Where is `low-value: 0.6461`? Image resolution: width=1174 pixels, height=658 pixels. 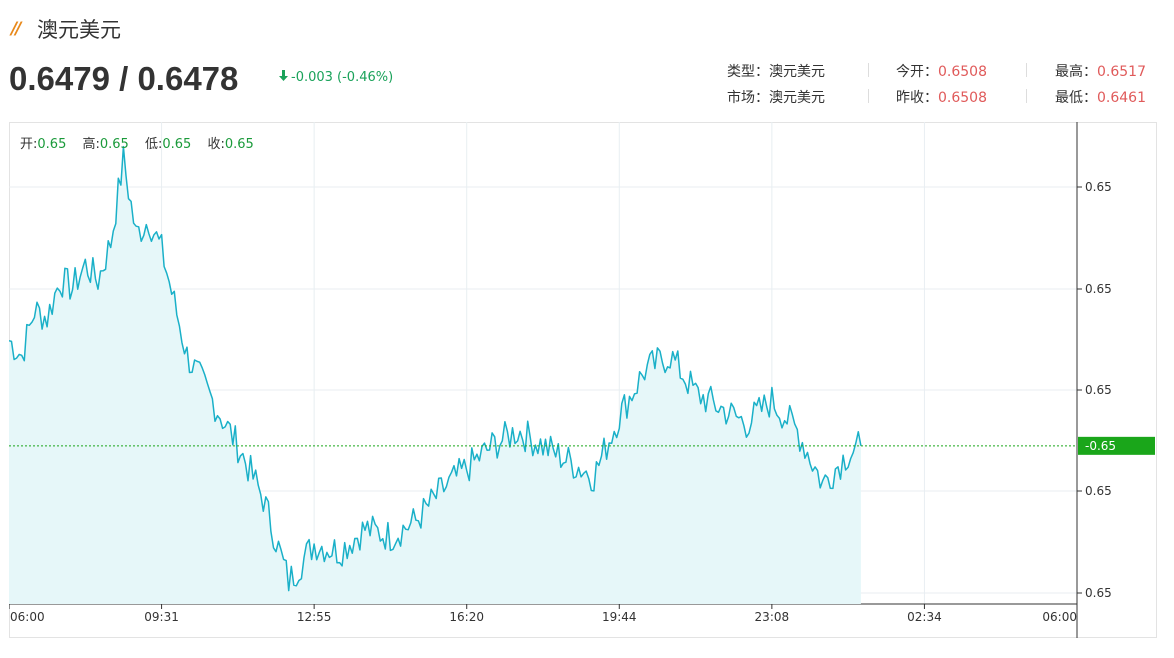
low-value: 0.6461 is located at coordinates (1121, 98).